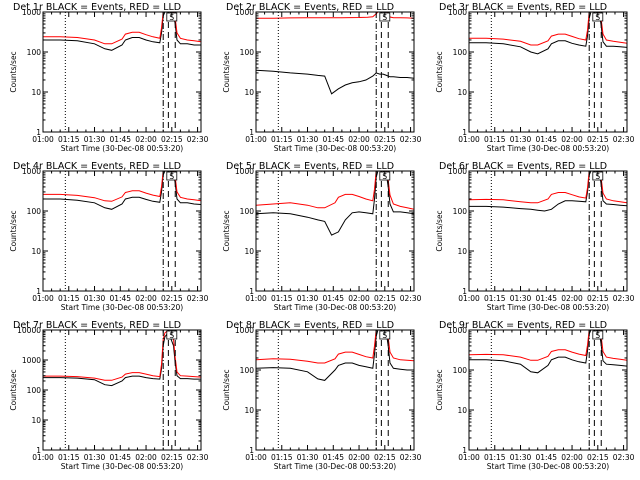 The image size is (640, 480). Describe the element at coordinates (310, 7) in the screenshot. I see `panel-title: Det 2r BLACK = Events, RED = LLD` at that location.